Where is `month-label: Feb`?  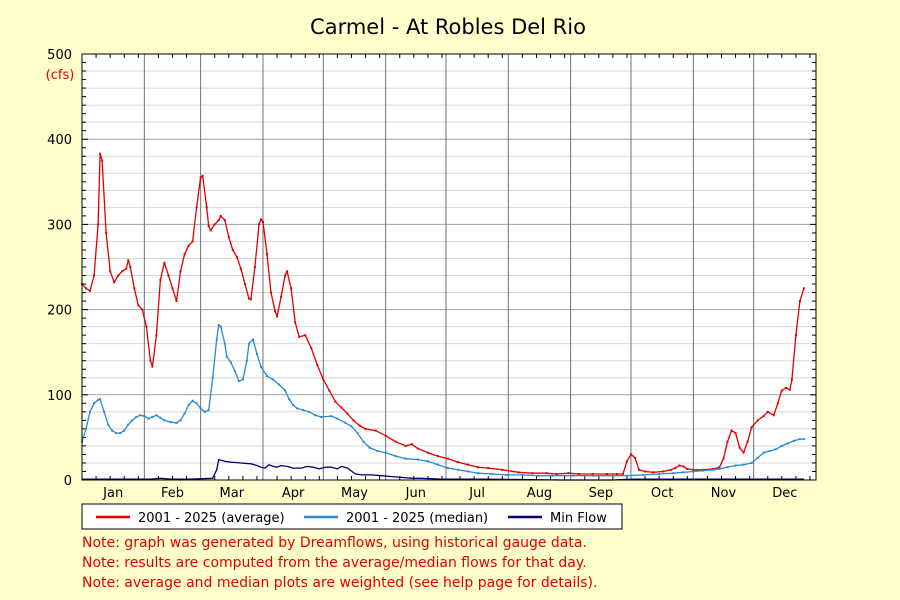
month-label: Feb is located at coordinates (172, 493).